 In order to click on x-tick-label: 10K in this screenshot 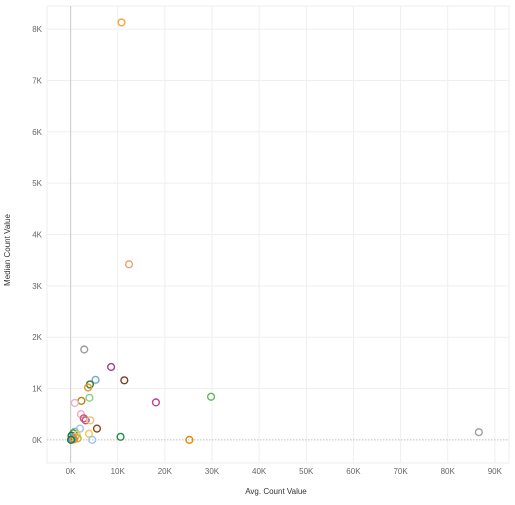, I will do `click(118, 471)`.